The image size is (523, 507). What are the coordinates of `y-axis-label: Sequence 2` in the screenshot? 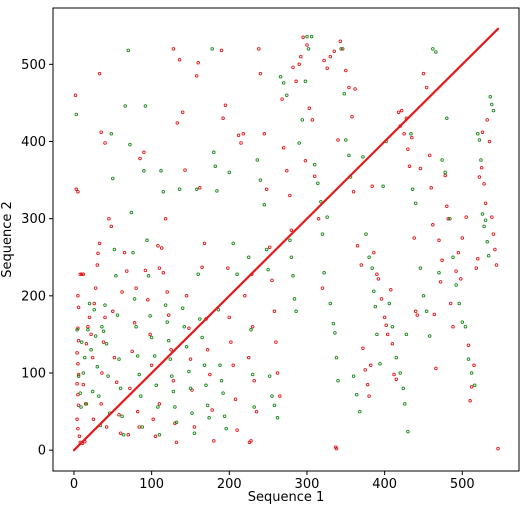 It's located at (7, 239).